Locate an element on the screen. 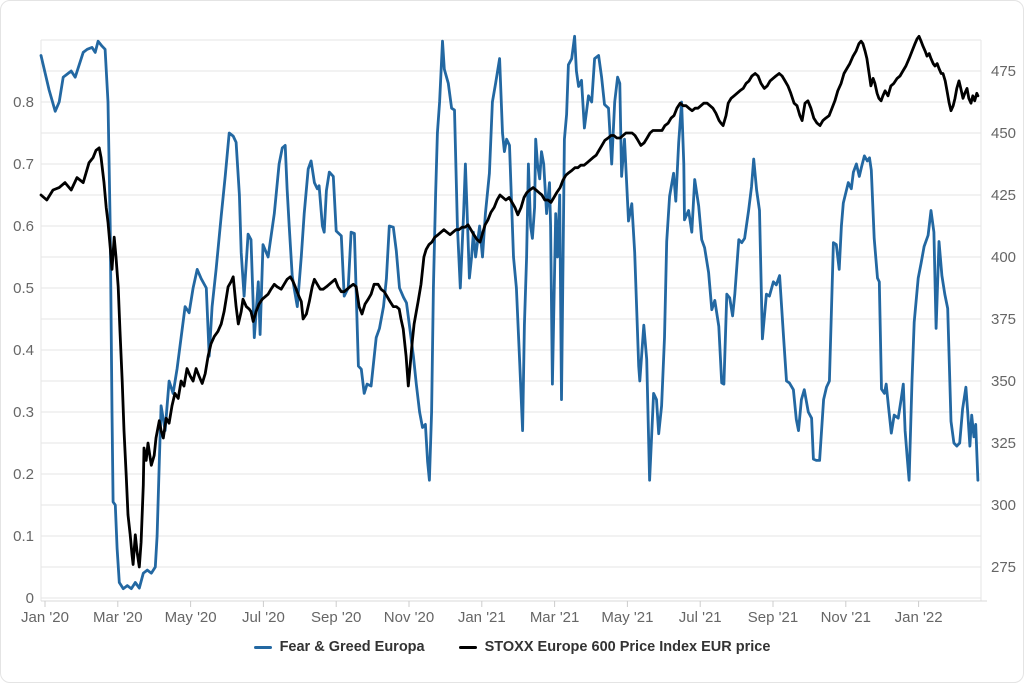 This screenshot has width=1024, height=683. x-axis is located at coordinates (514, 603).